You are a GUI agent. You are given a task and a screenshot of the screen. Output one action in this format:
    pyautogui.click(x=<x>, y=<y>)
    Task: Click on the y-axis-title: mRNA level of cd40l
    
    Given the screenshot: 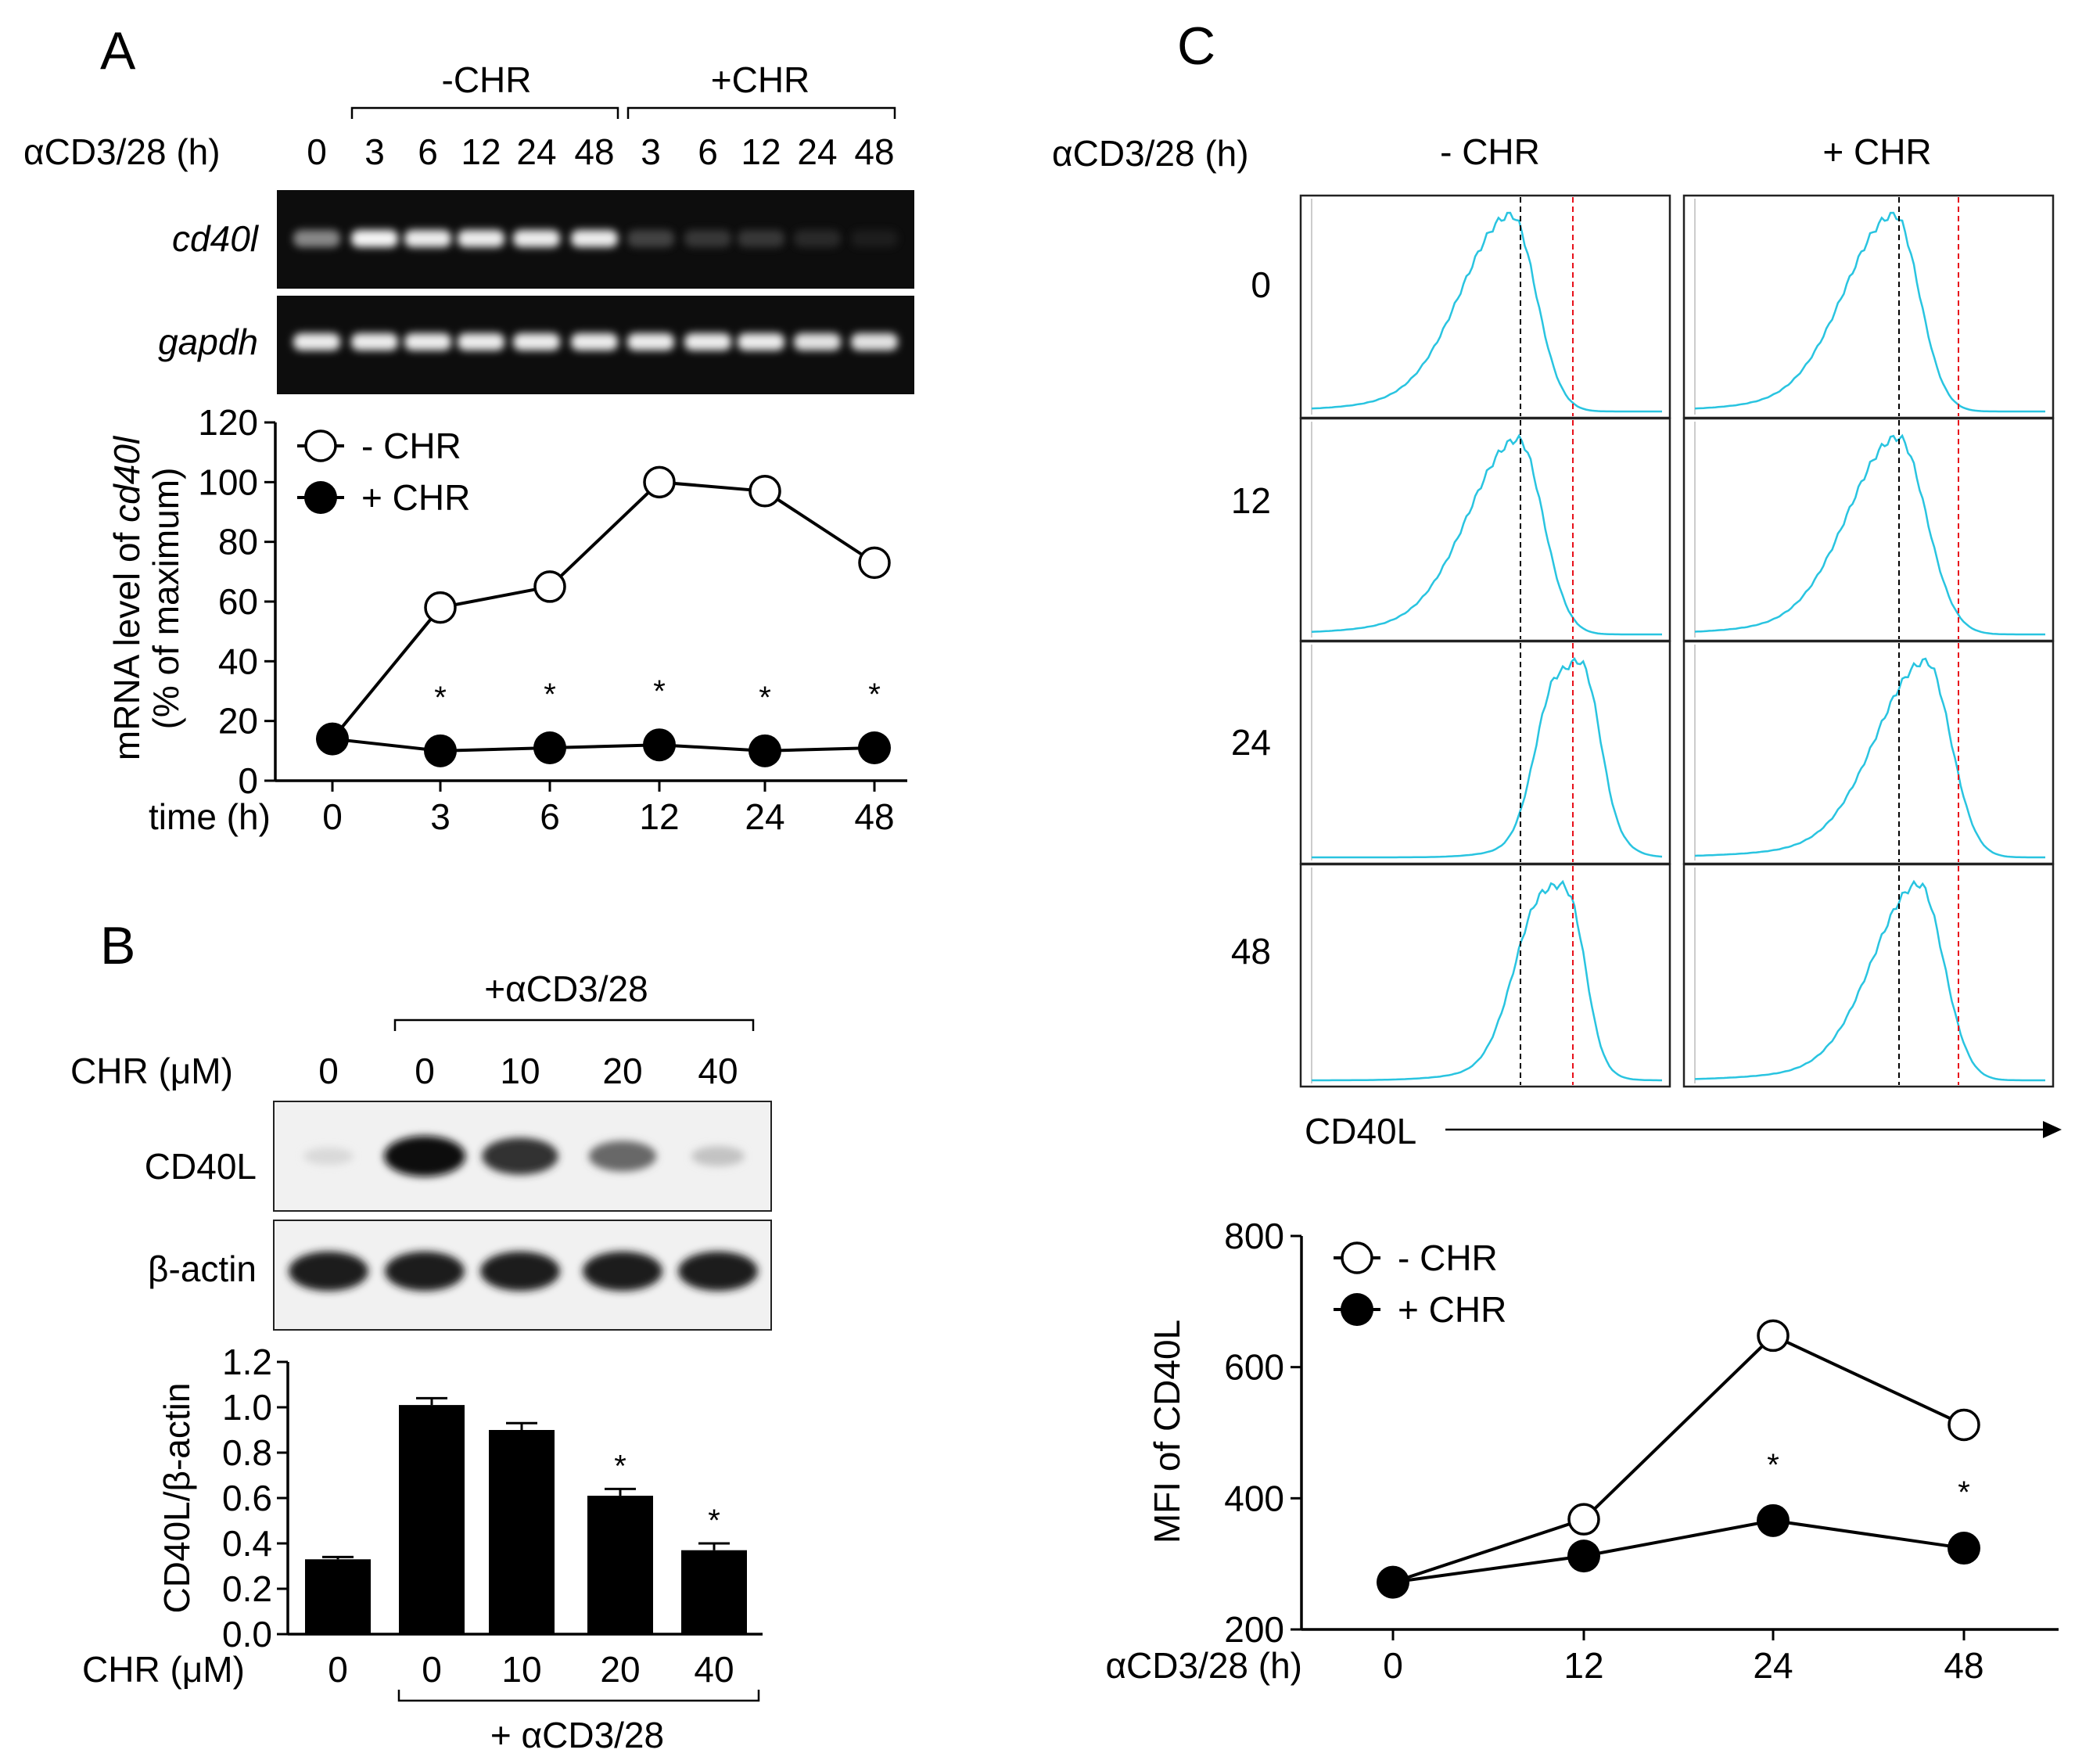 What is the action you would take?
    pyautogui.click(x=127, y=597)
    